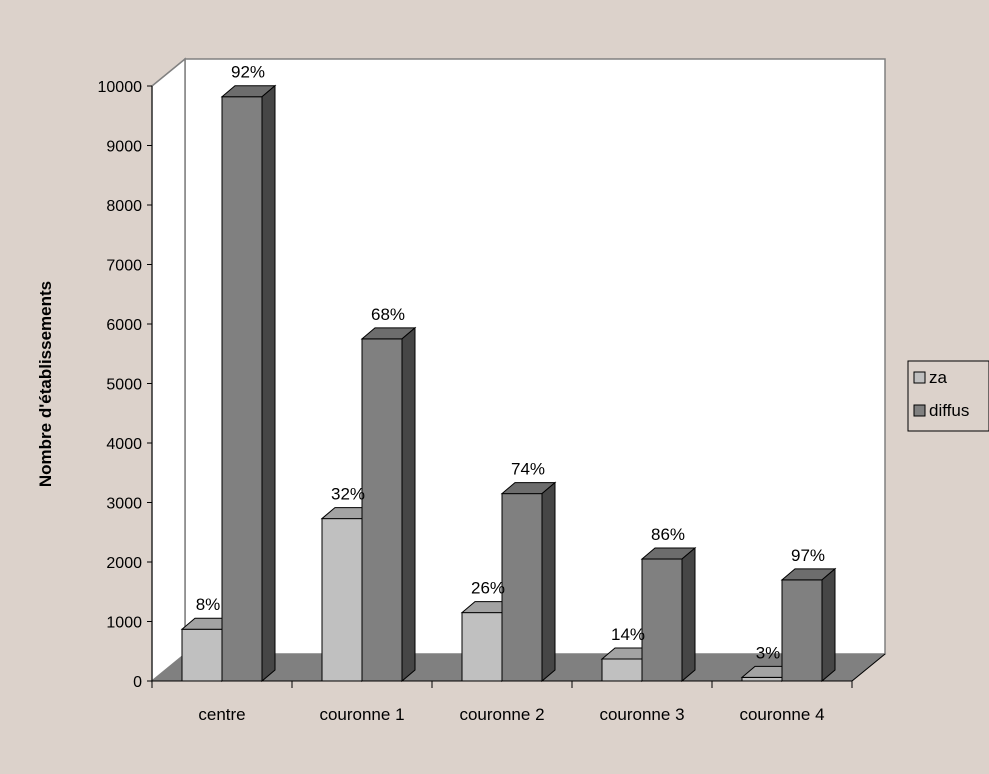 Image resolution: width=989 pixels, height=774 pixels. Describe the element at coordinates (488, 588) in the screenshot. I see `data-label: 26%` at that location.